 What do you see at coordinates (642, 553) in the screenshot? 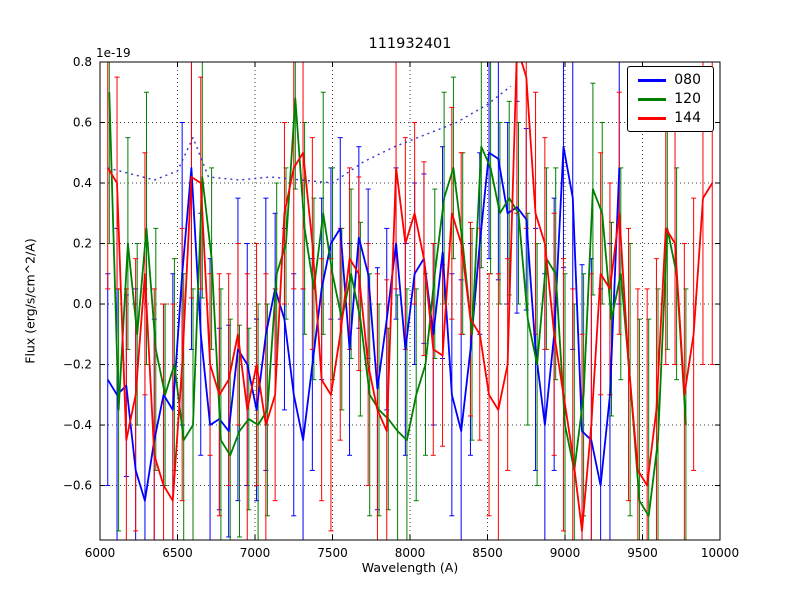
I see `x-tick-label: 9500` at bounding box center [642, 553].